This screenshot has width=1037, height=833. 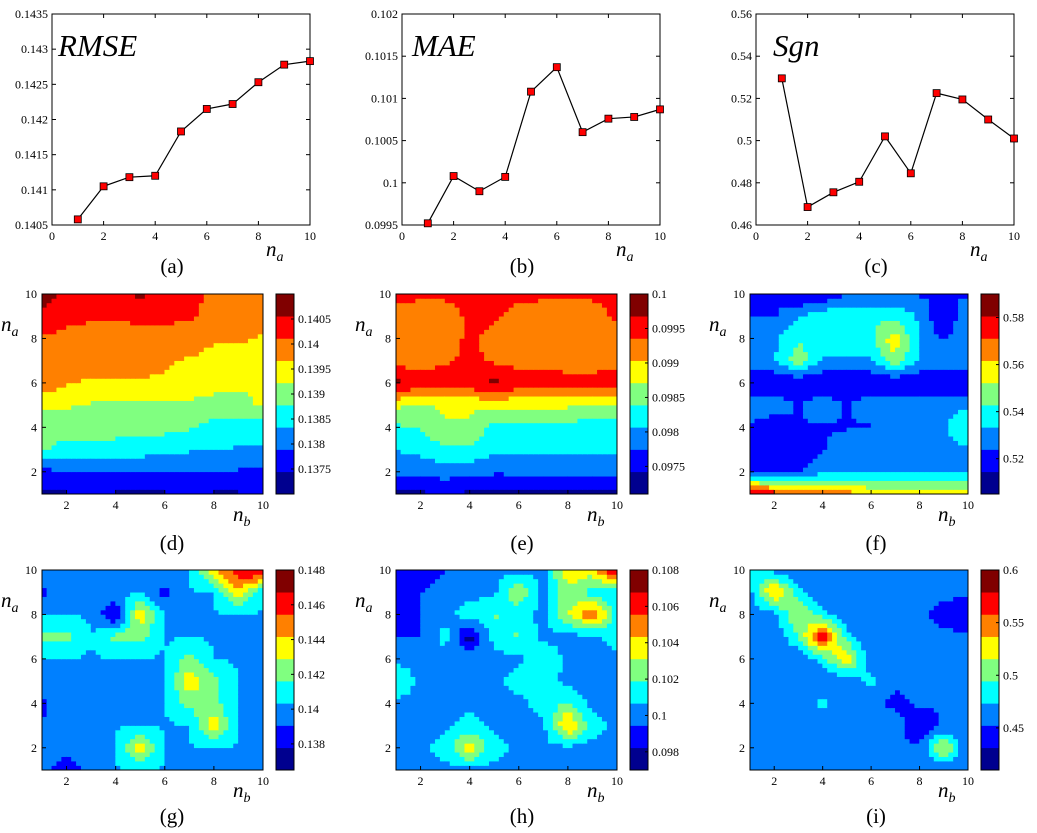 What do you see at coordinates (962, 236) in the screenshot?
I see `x-tick-label-c: 8` at bounding box center [962, 236].